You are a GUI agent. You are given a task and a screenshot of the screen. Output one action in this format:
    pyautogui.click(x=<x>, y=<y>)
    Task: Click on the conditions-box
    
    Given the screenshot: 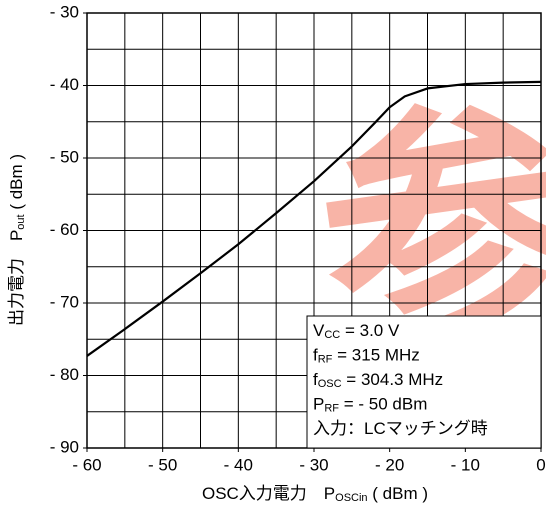 What is the action you would take?
    pyautogui.click(x=424, y=382)
    